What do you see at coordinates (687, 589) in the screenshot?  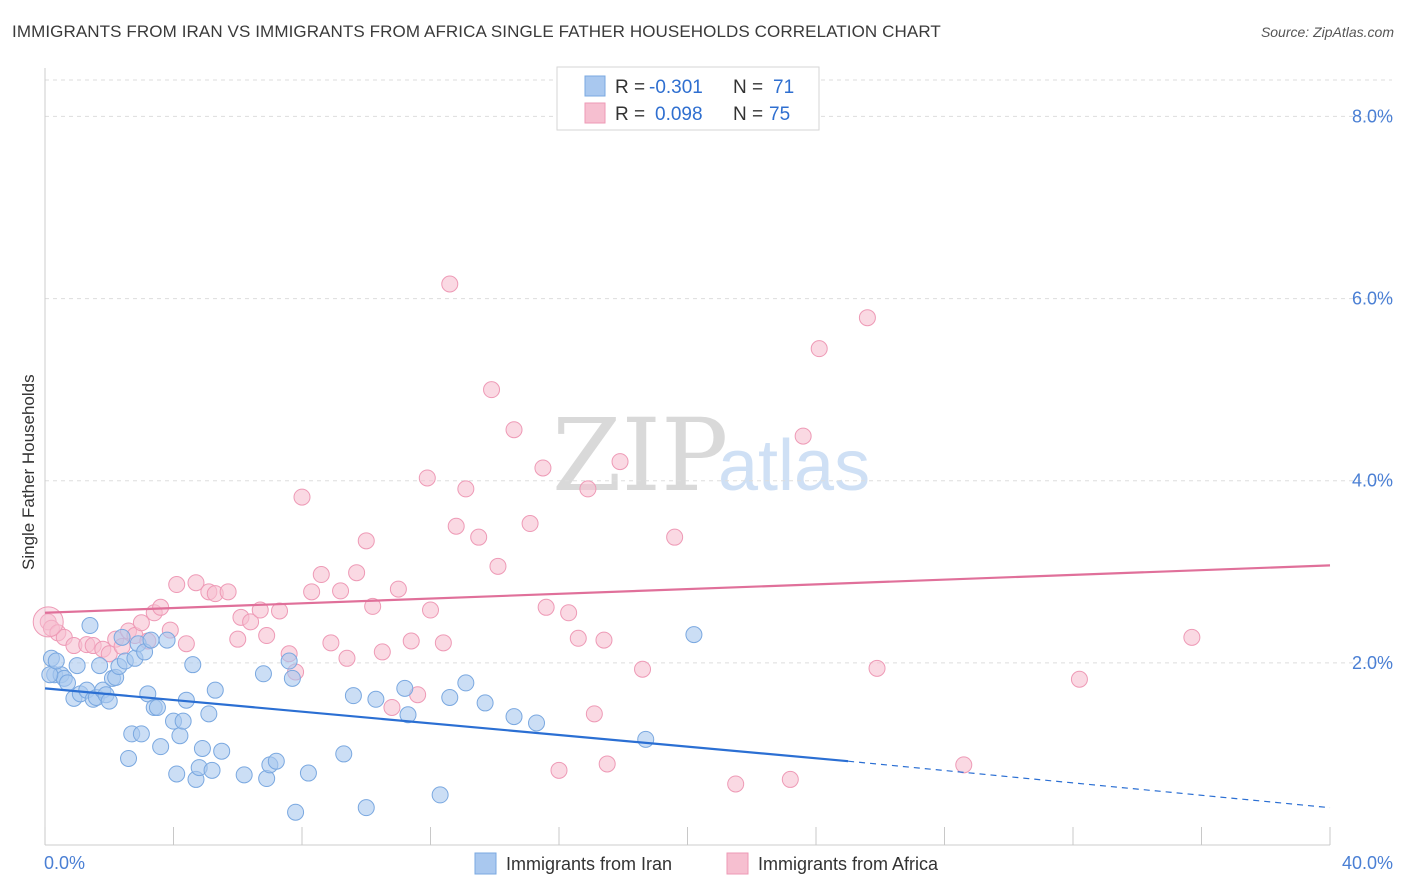 I see `africa-trend-line` at bounding box center [687, 589].